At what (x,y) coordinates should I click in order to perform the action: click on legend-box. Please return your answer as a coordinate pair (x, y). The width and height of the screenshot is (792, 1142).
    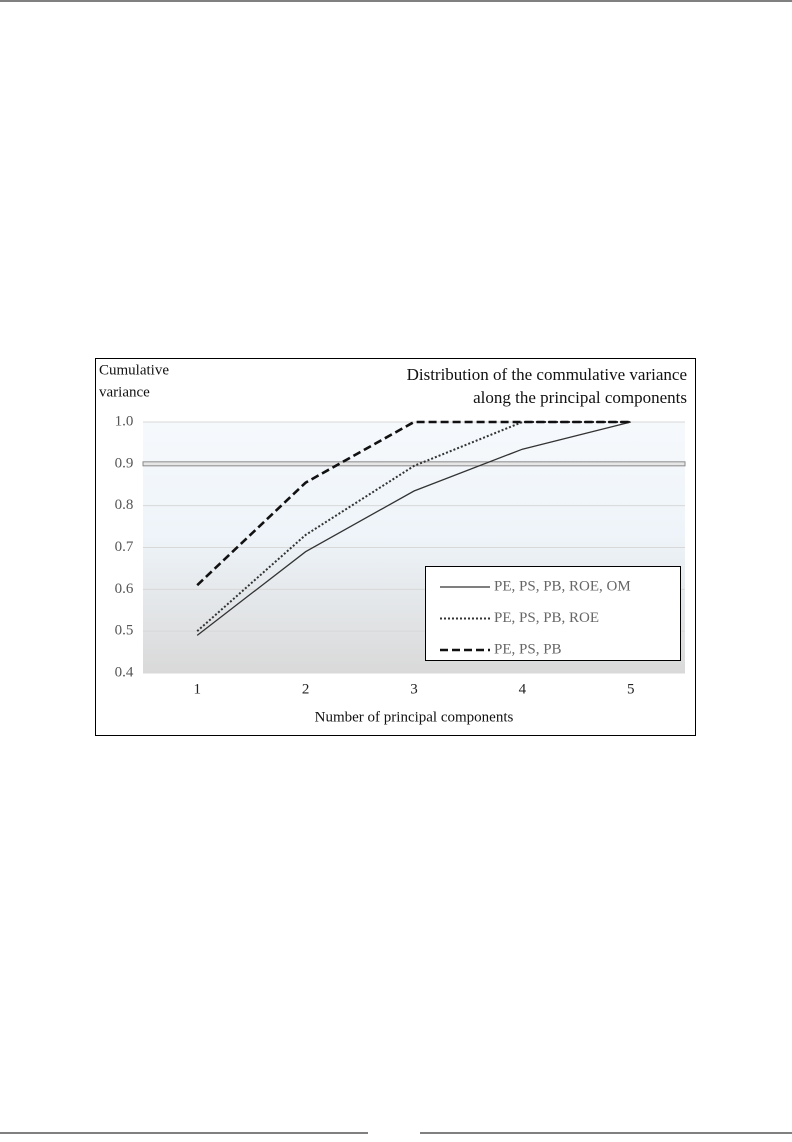
    Looking at the image, I should click on (553, 613).